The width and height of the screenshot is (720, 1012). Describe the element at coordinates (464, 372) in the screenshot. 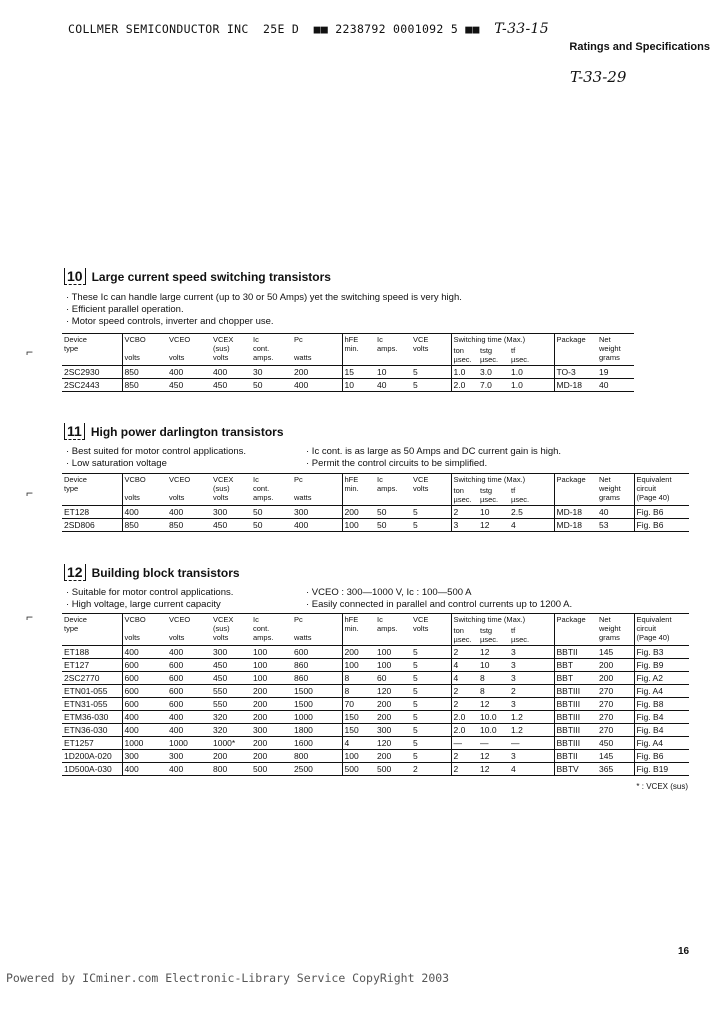

I see `table-cell: 1.0` at that location.